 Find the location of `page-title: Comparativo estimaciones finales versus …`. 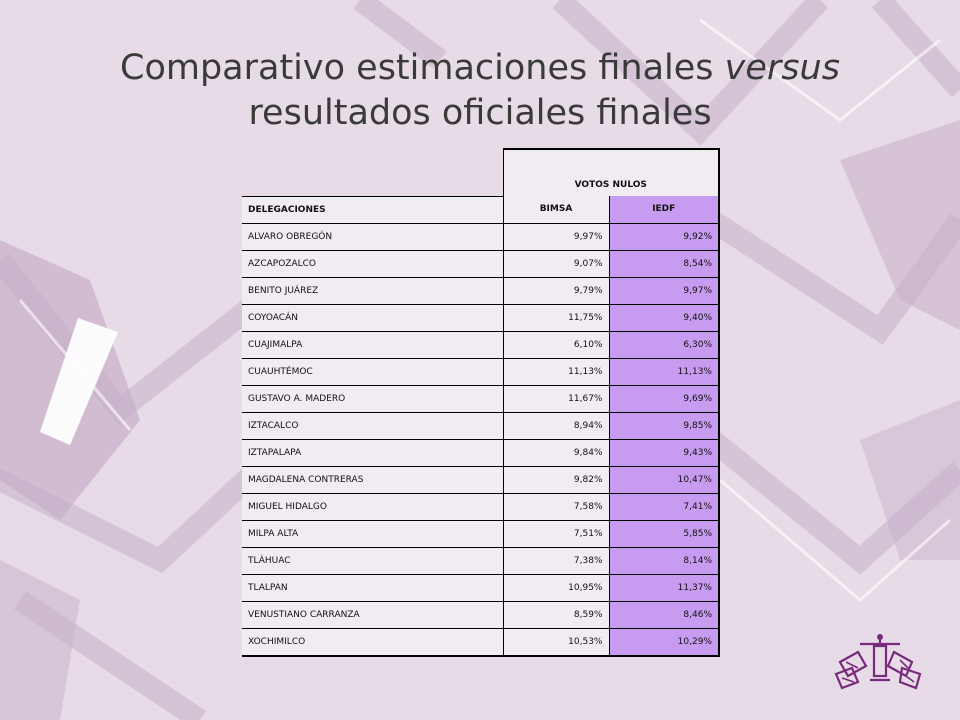

page-title: Comparativo estimaciones finales versus … is located at coordinates (480, 91).